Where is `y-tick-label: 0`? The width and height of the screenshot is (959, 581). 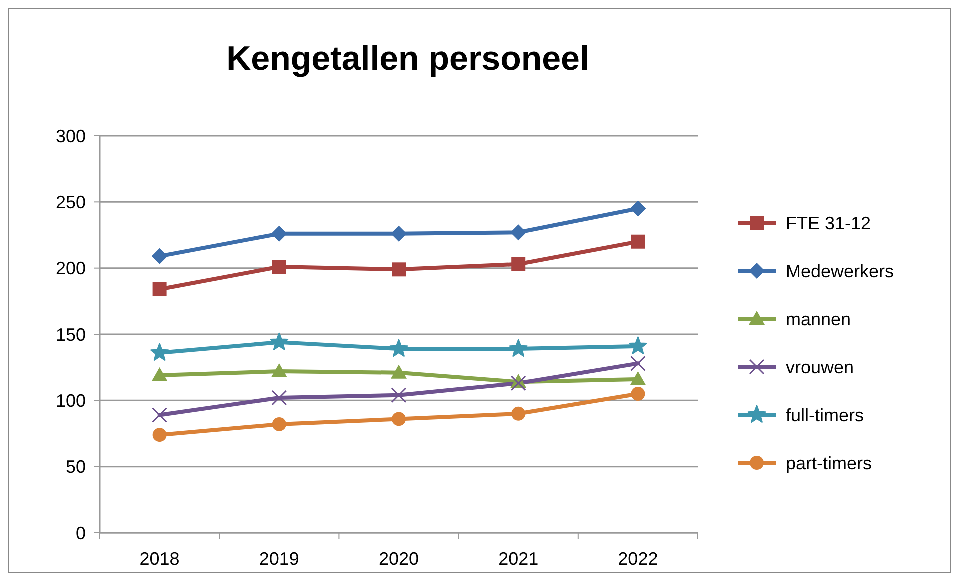
y-tick-label: 0 is located at coordinates (81, 533).